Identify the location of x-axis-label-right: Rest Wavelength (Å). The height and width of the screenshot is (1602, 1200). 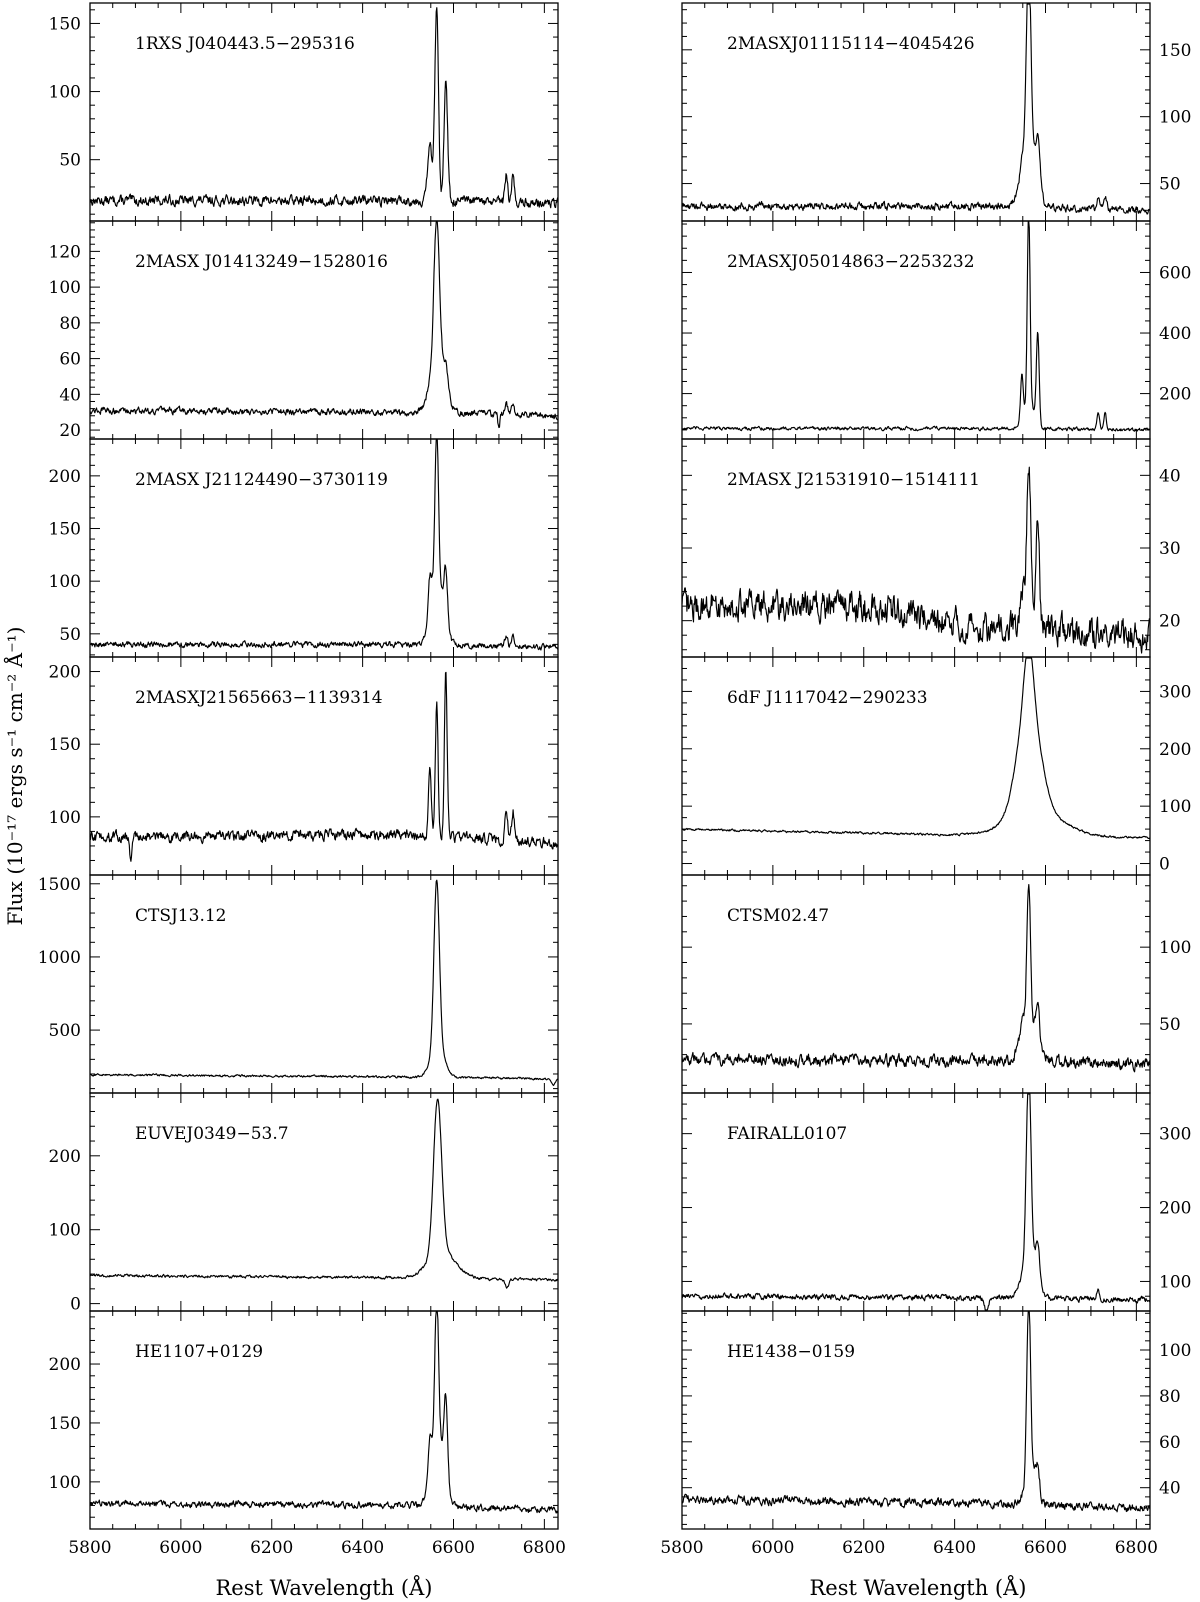
(917, 1587).